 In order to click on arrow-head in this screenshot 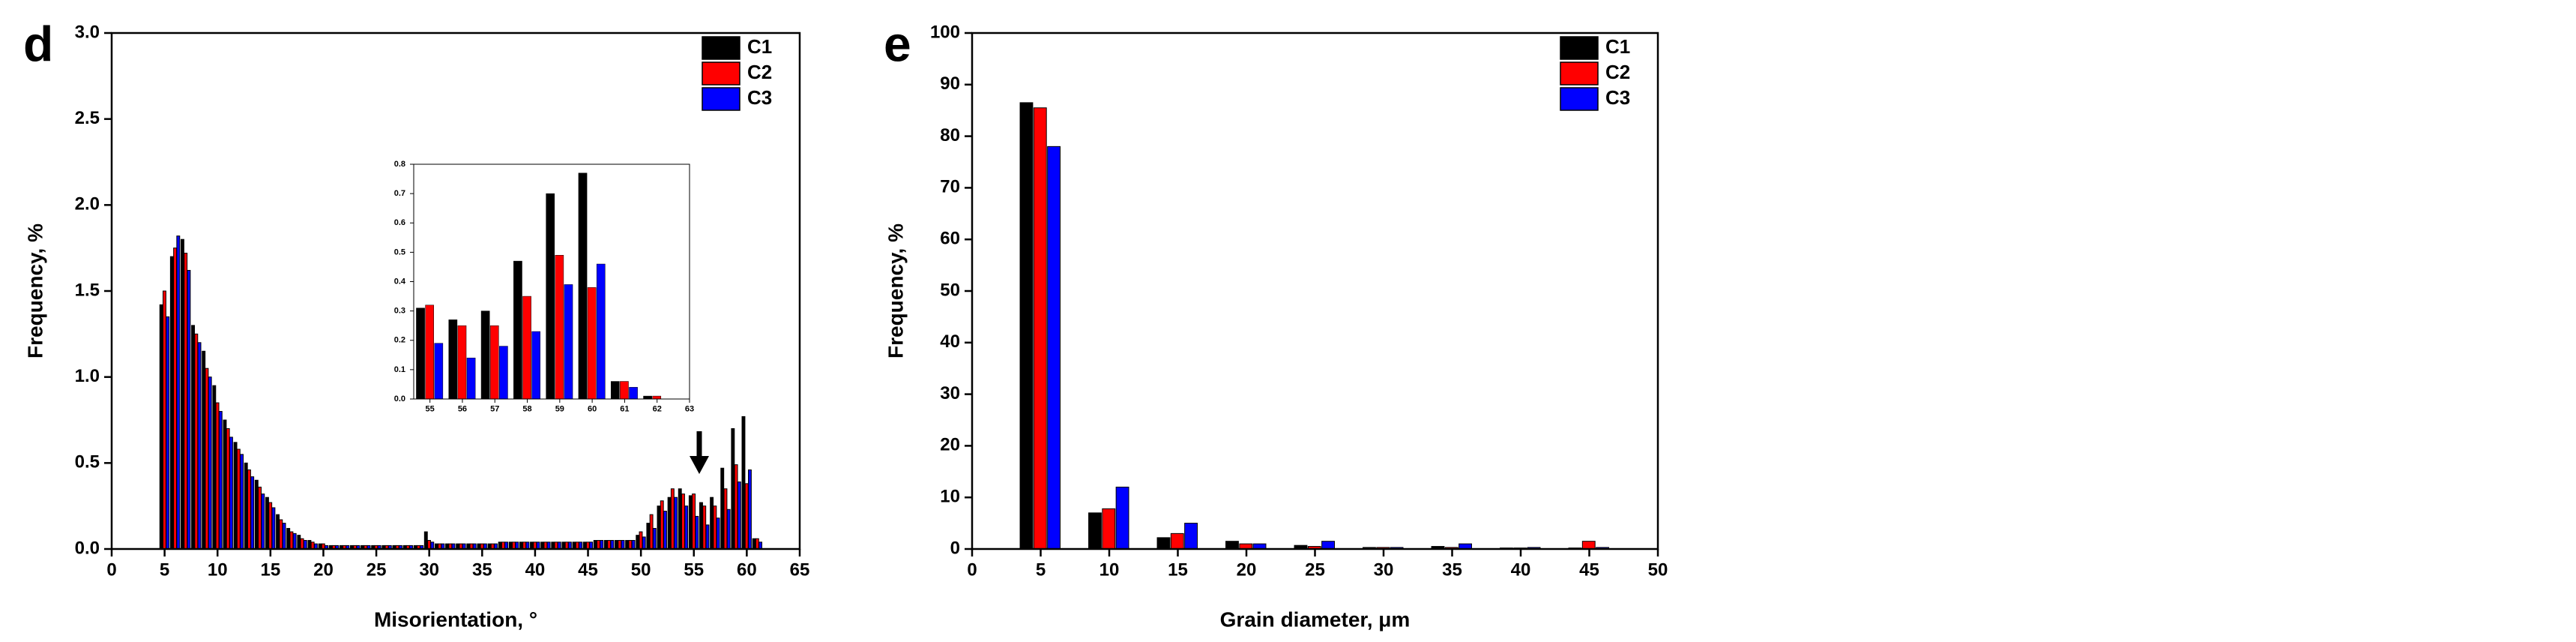, I will do `click(700, 465)`.